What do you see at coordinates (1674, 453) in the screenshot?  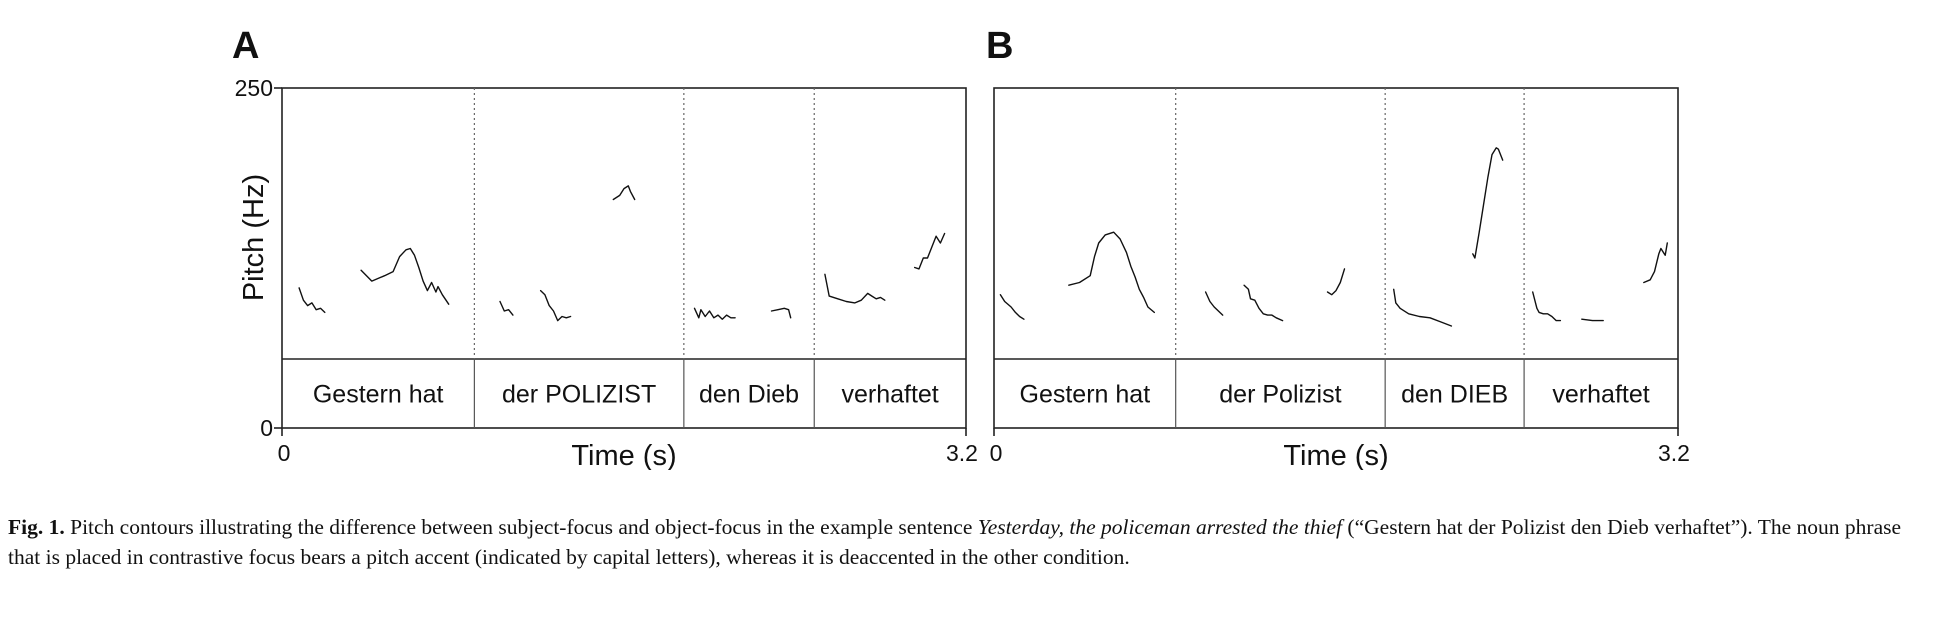 I see `x-tick-label-b: 3.2` at bounding box center [1674, 453].